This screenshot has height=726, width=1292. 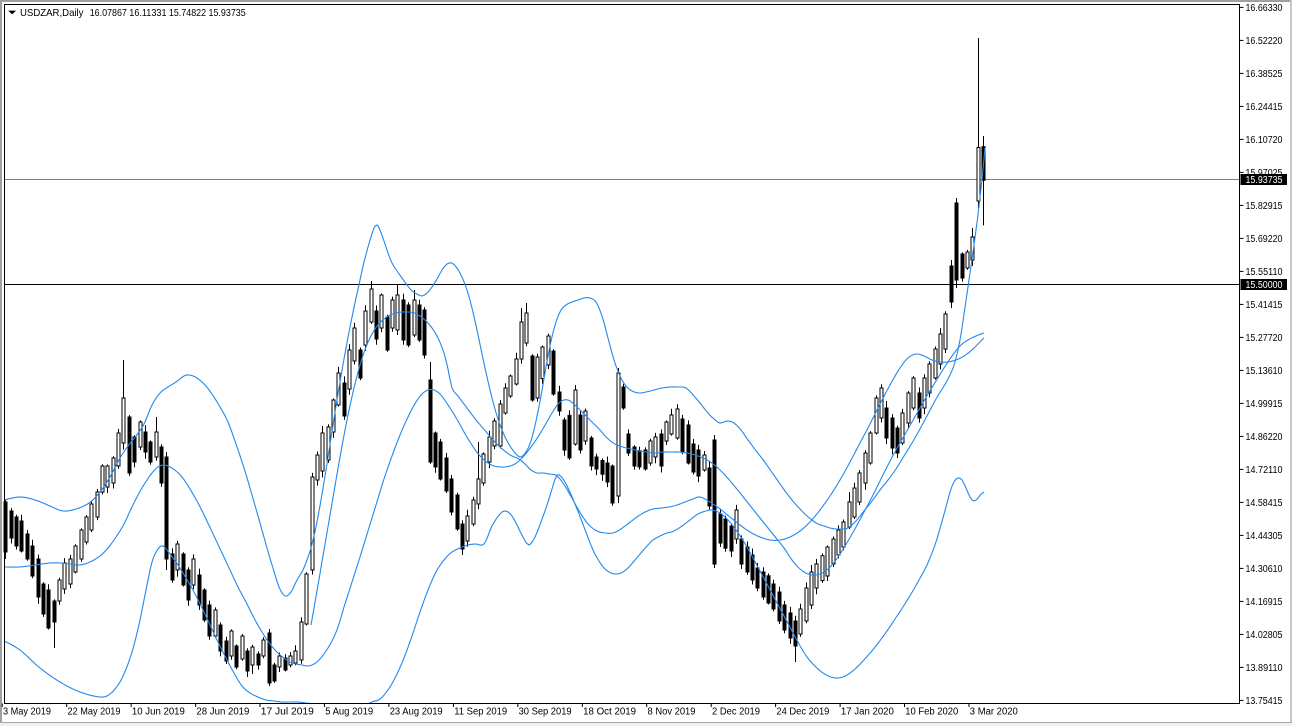 What do you see at coordinates (1264, 404) in the screenshot?
I see `svg-text: 14.99915` at bounding box center [1264, 404].